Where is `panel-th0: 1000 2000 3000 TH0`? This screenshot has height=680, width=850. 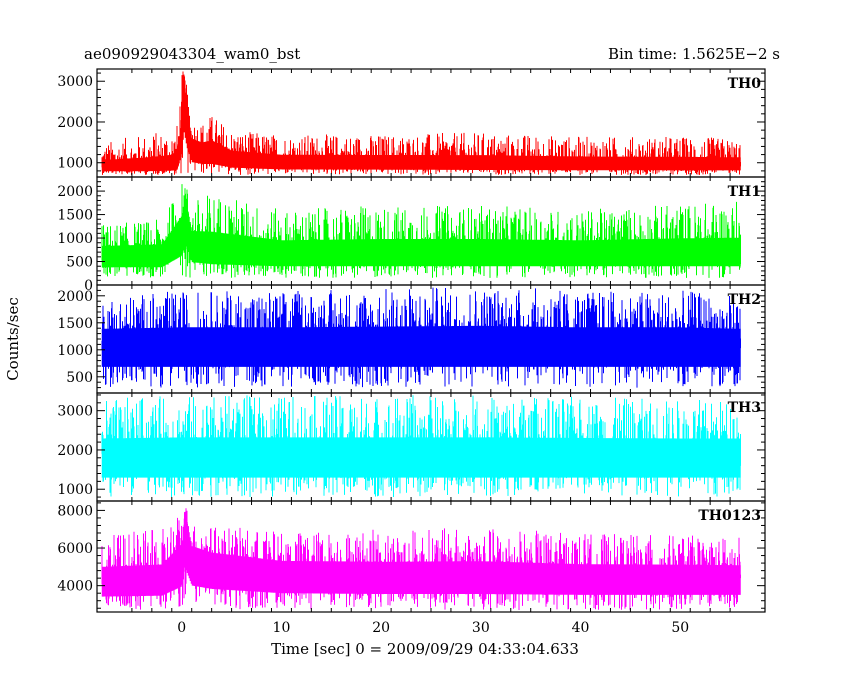
panel-th0: 1000 2000 3000 TH0 is located at coordinates (411, 123).